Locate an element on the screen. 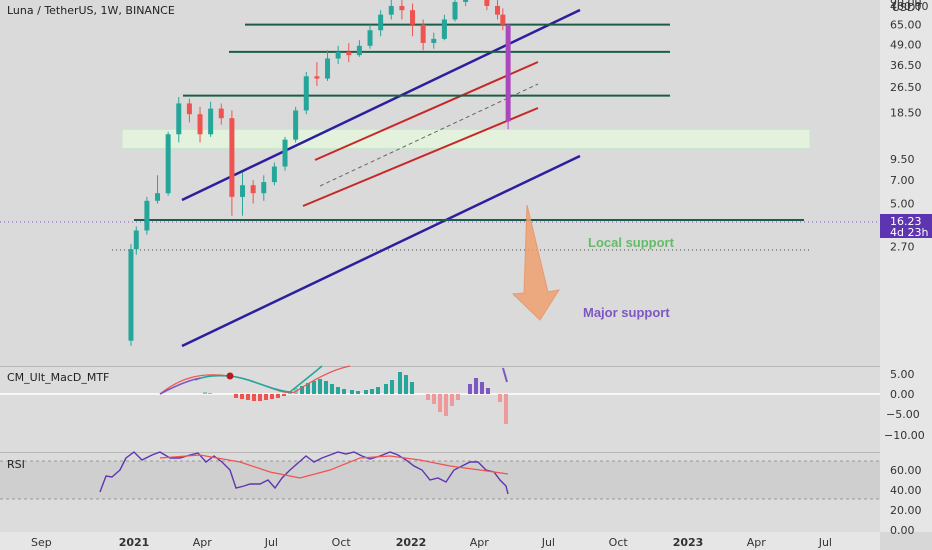 This screenshot has width=932, height=550. rsi-tick: 20.00 is located at coordinates (906, 510).